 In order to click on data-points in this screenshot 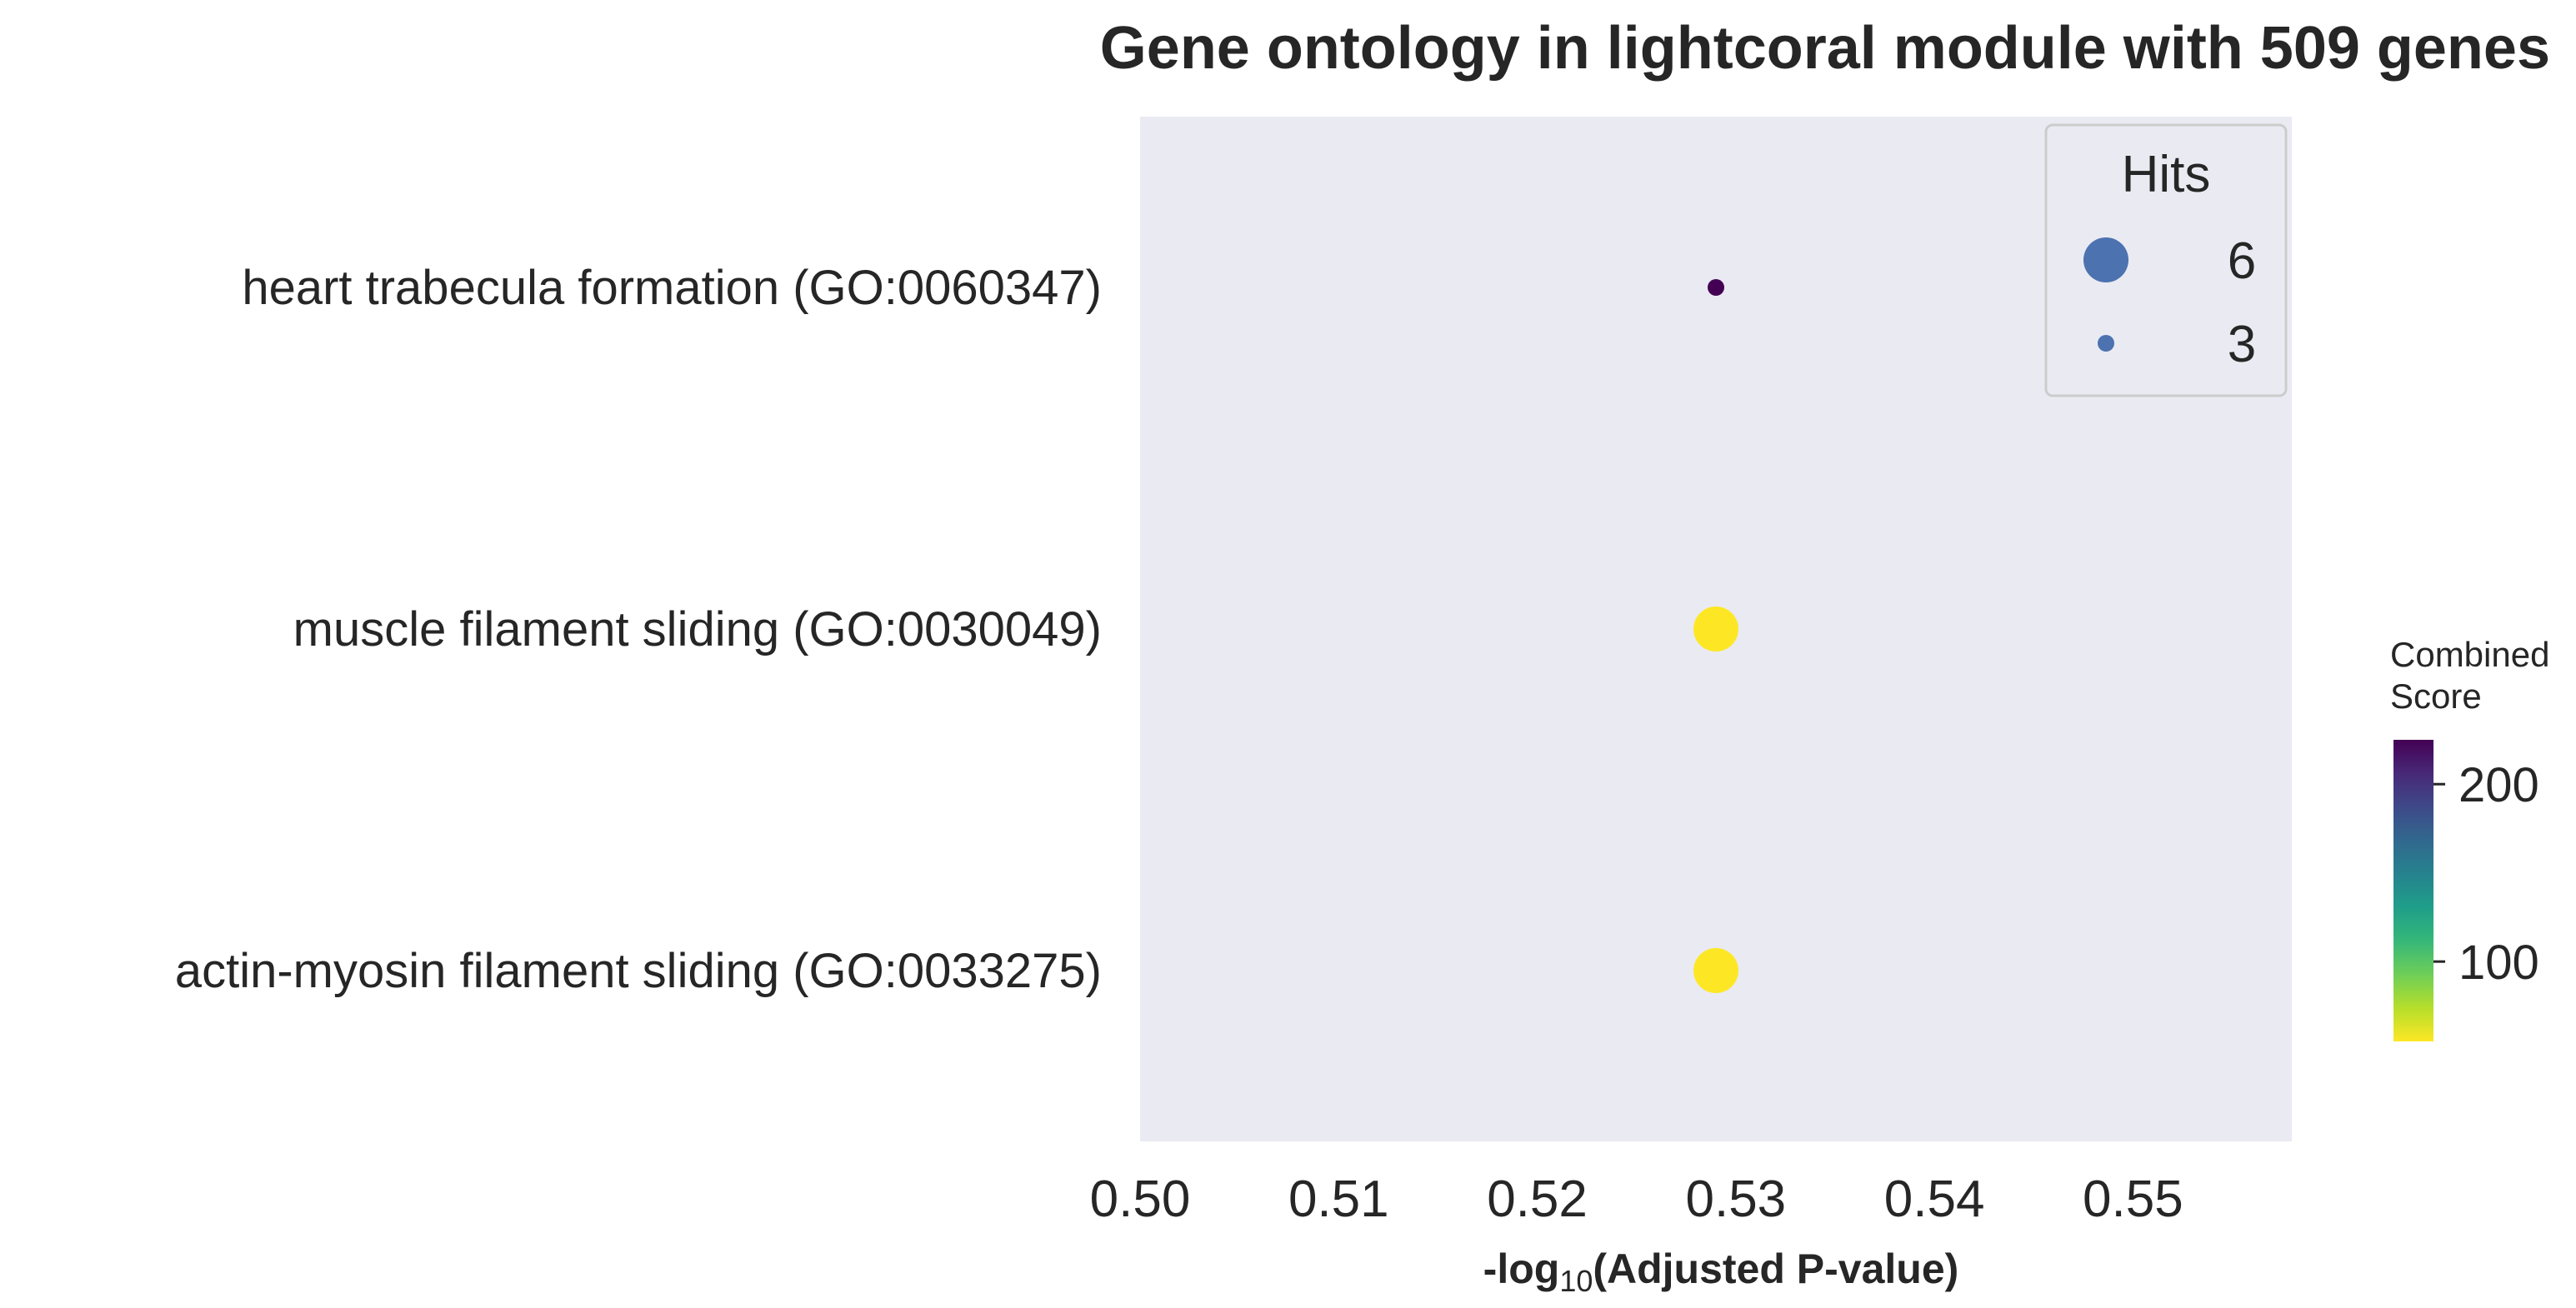, I will do `click(1716, 636)`.